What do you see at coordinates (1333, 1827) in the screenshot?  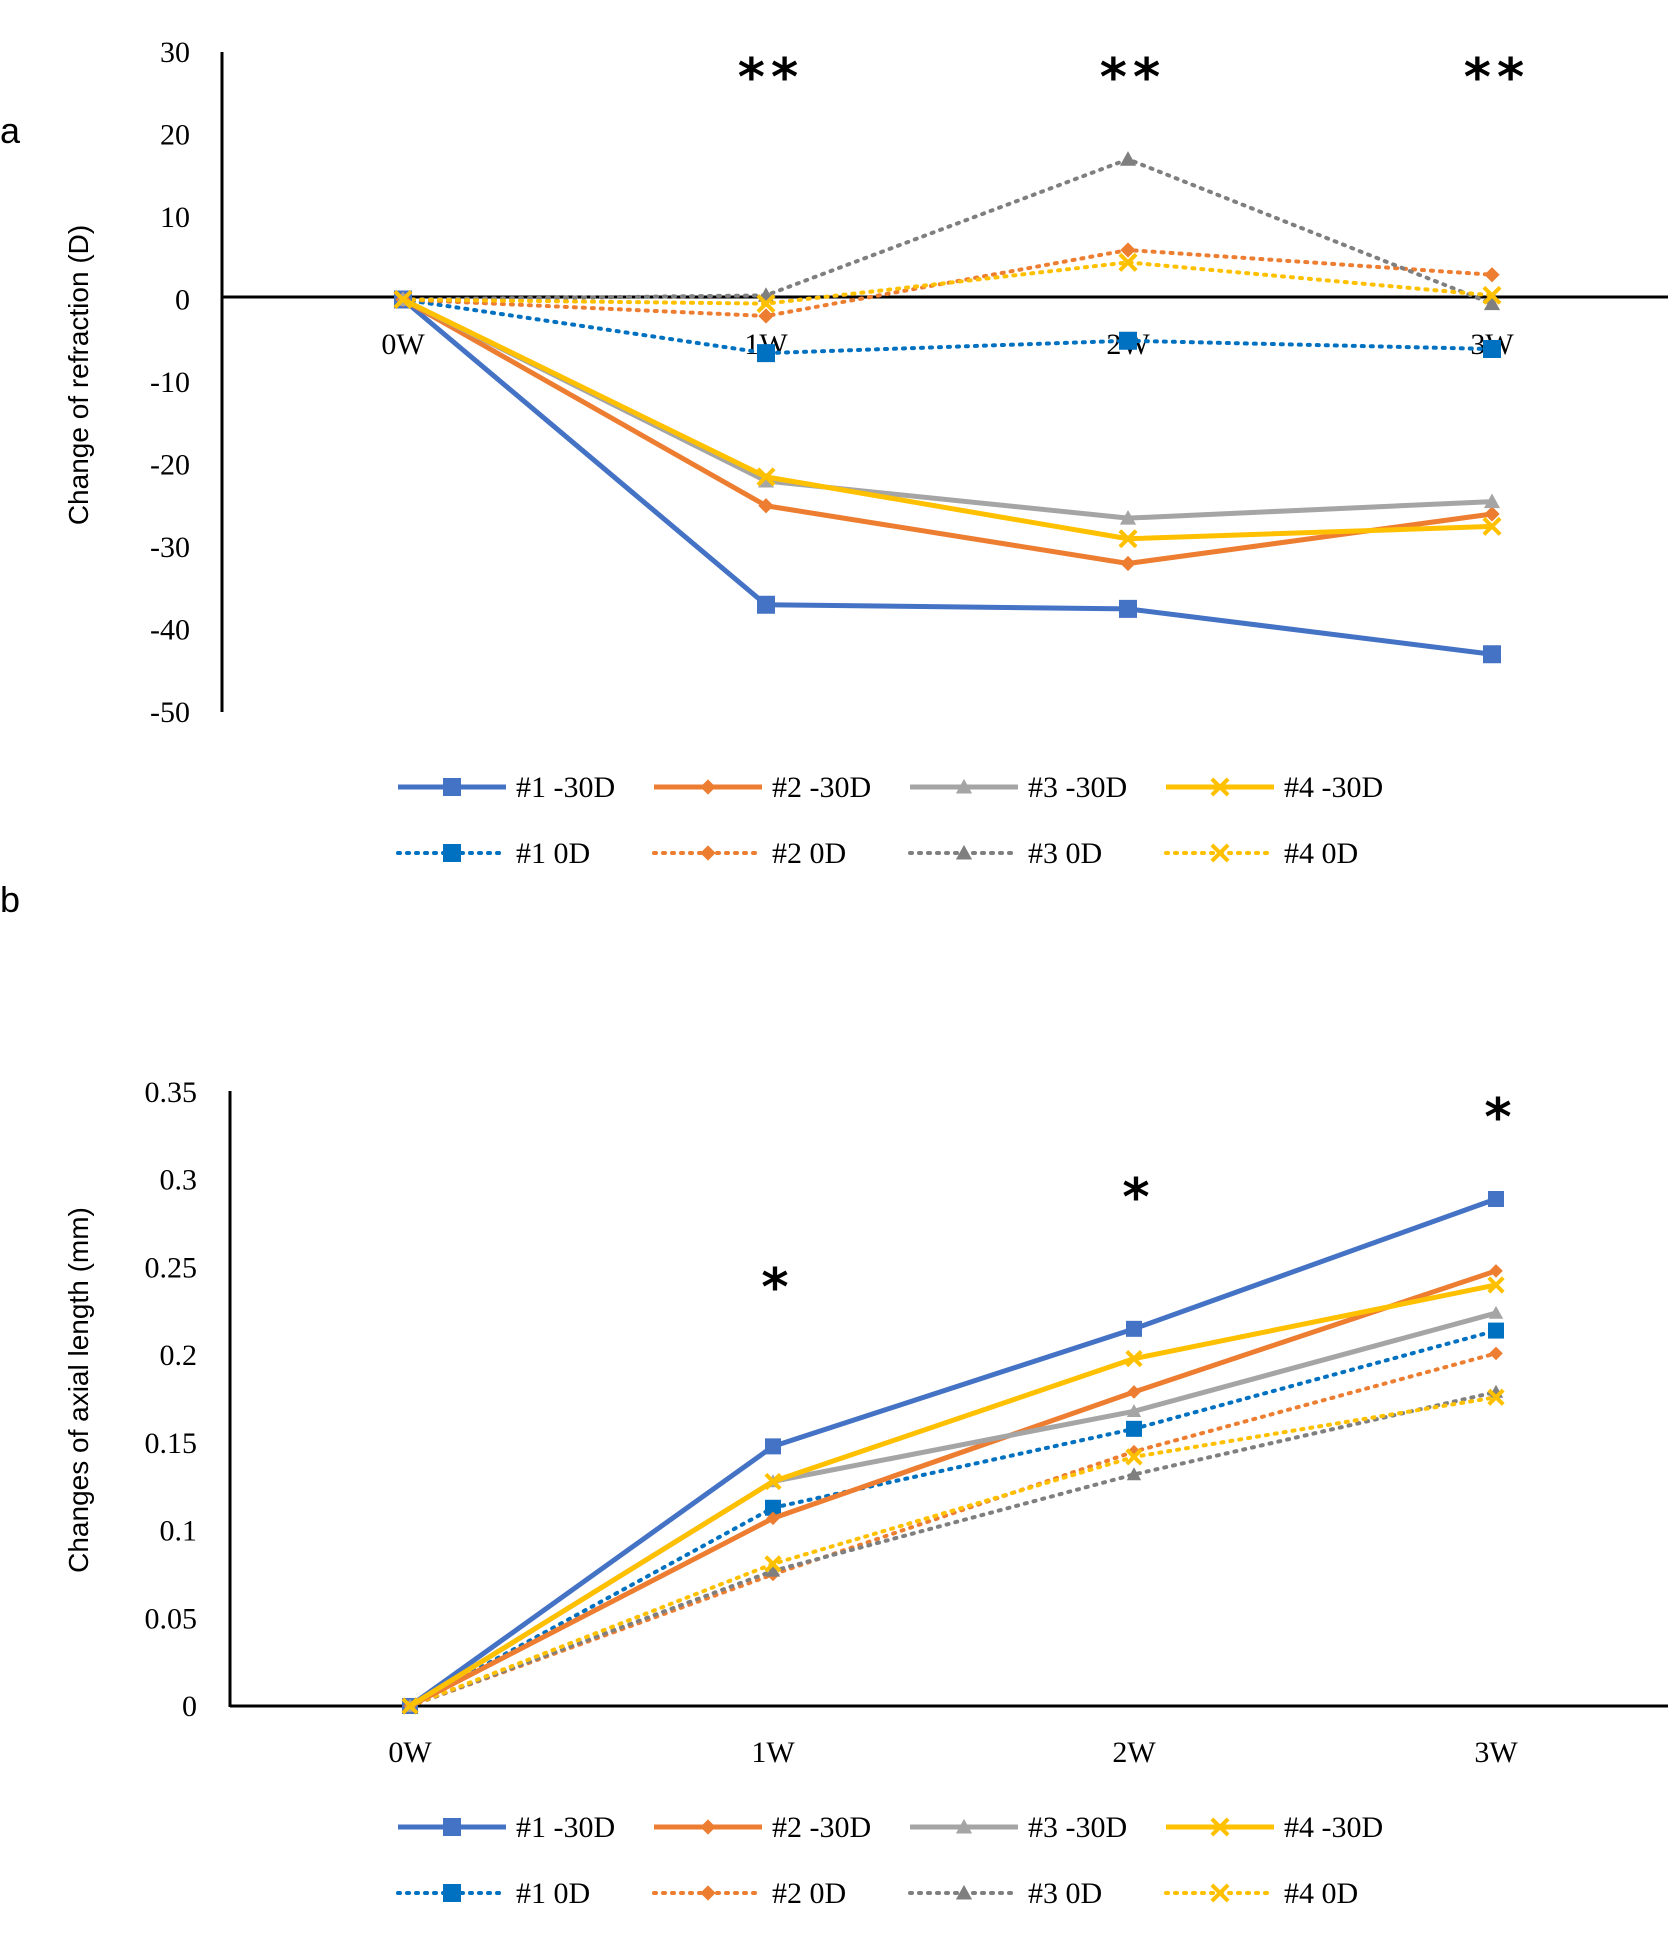 I see `pb-legend-label: #4 -30D` at bounding box center [1333, 1827].